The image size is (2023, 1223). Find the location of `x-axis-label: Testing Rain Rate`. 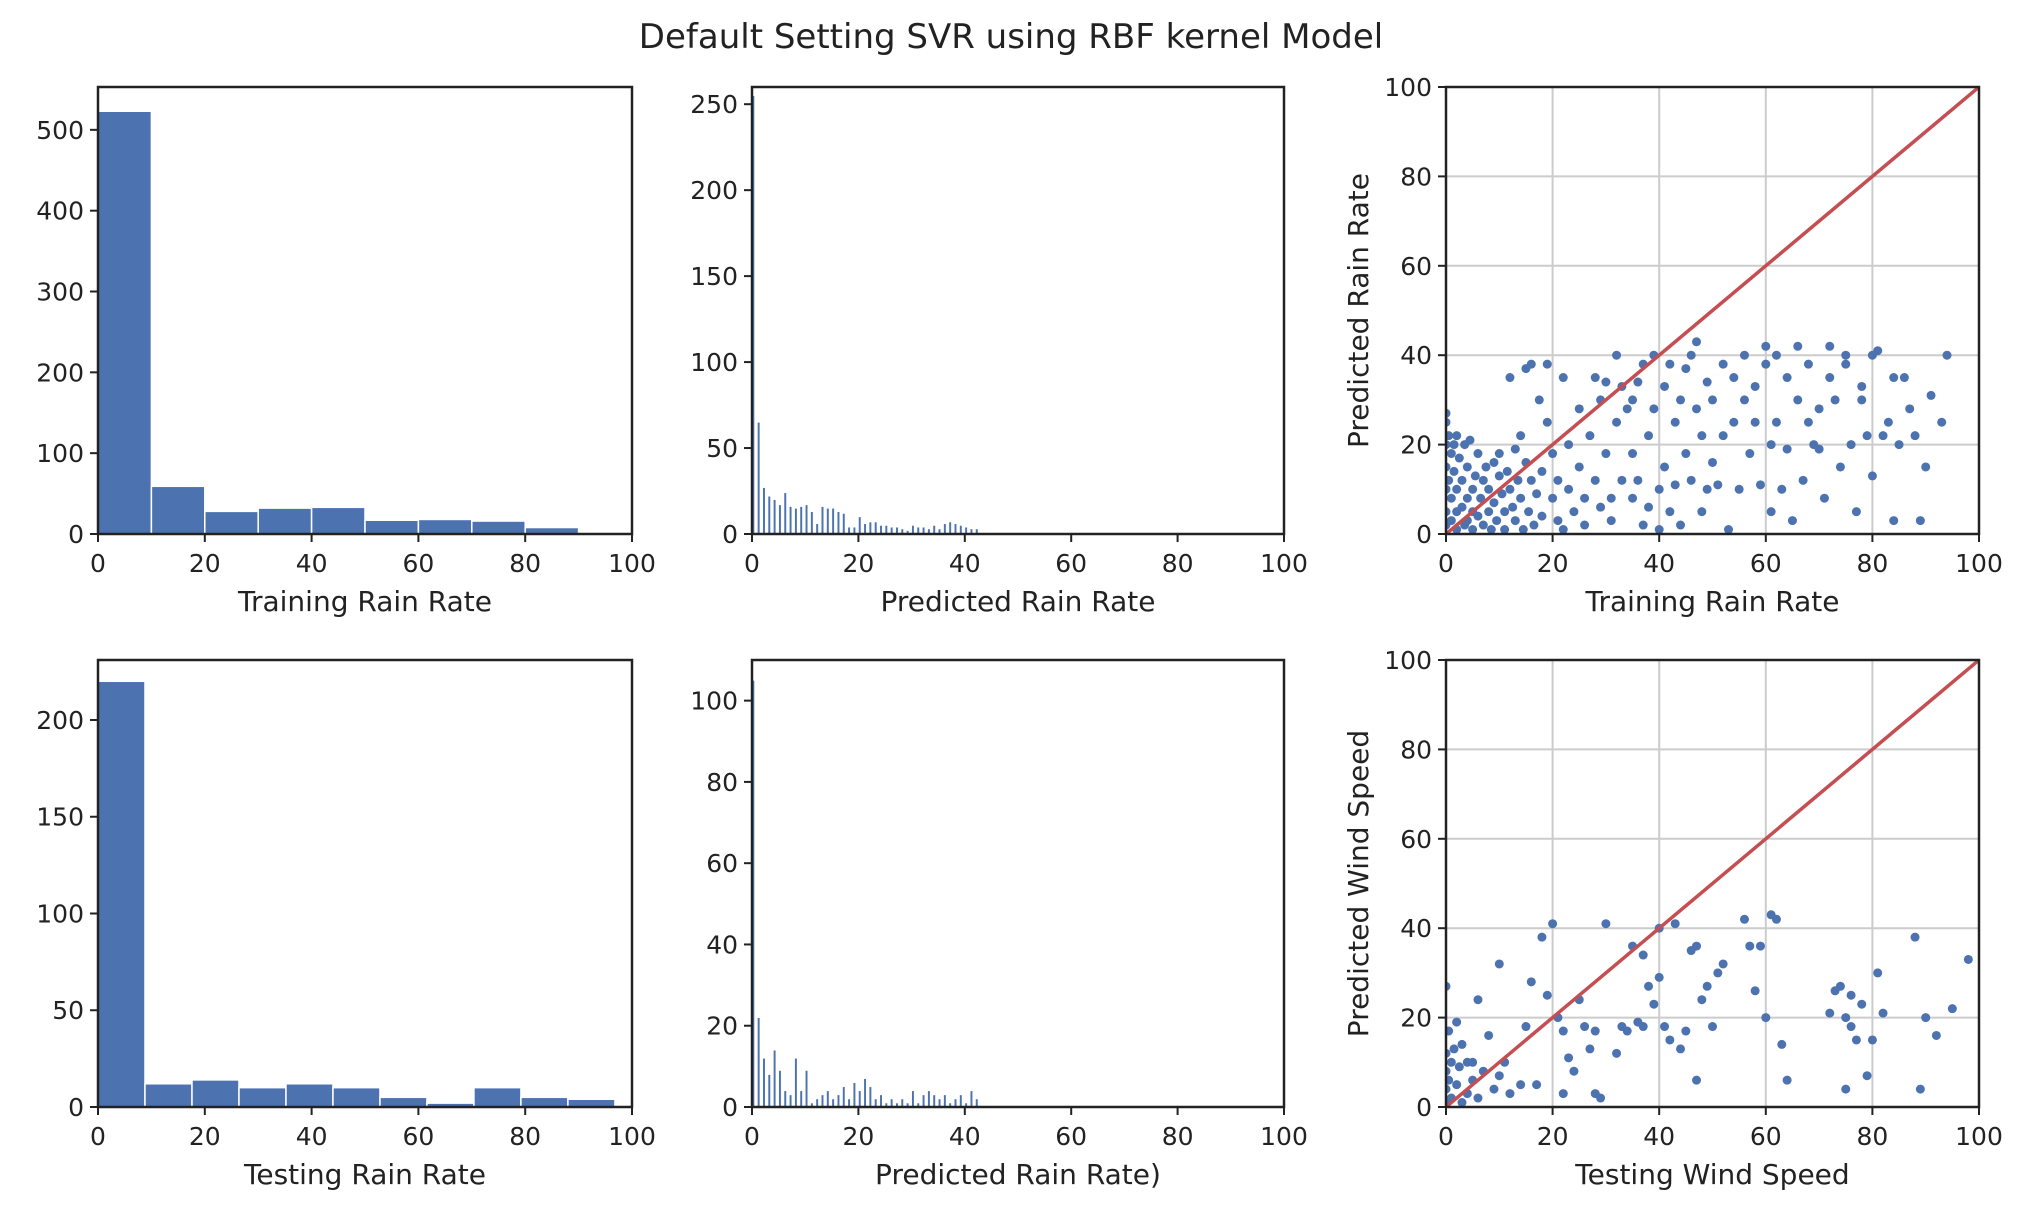

x-axis-label: Testing Rain Rate is located at coordinates (364, 1174).